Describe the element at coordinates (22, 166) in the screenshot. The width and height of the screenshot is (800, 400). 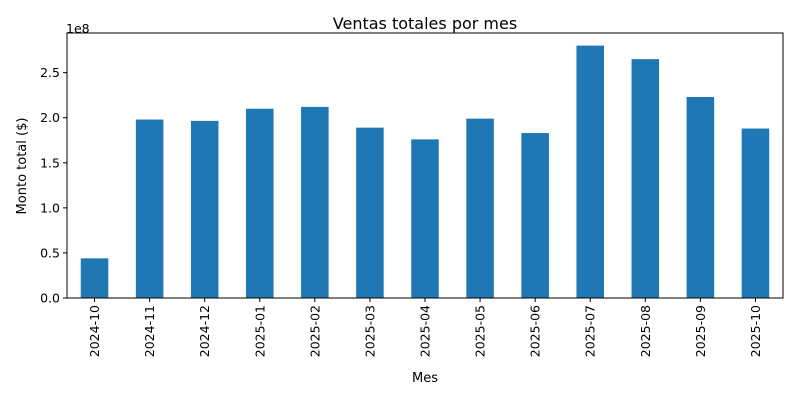
I see `y-axis-label: Monto total ($)` at that location.